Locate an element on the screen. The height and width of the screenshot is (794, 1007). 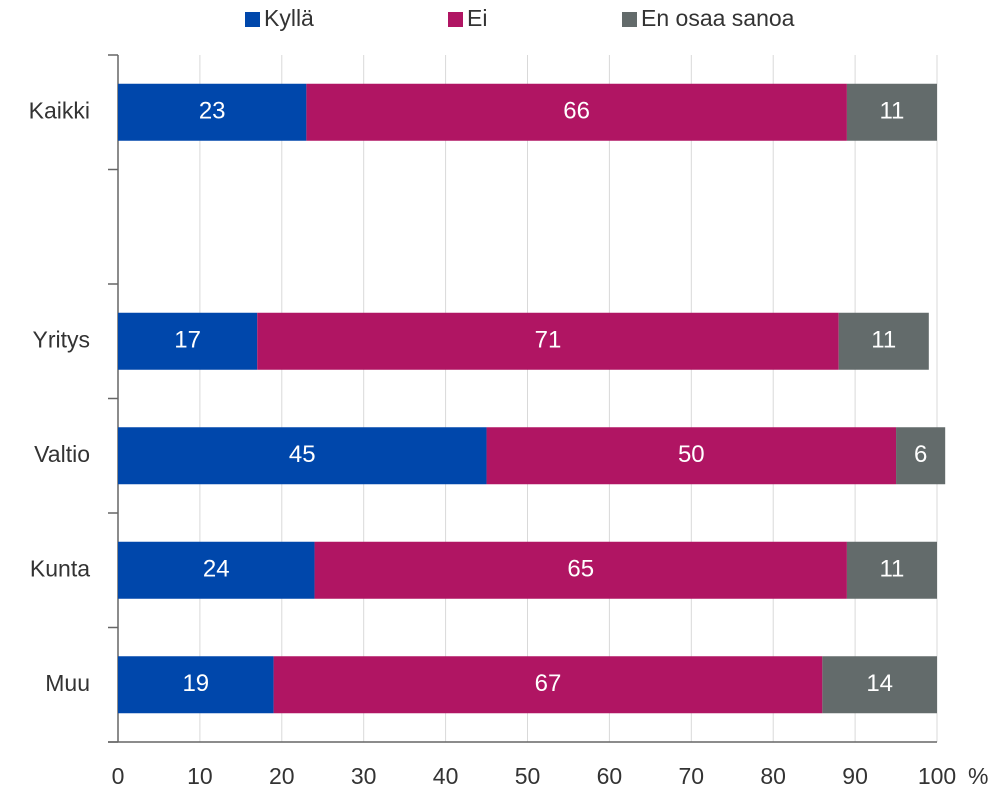
x-tick-label: 0 is located at coordinates (118, 776).